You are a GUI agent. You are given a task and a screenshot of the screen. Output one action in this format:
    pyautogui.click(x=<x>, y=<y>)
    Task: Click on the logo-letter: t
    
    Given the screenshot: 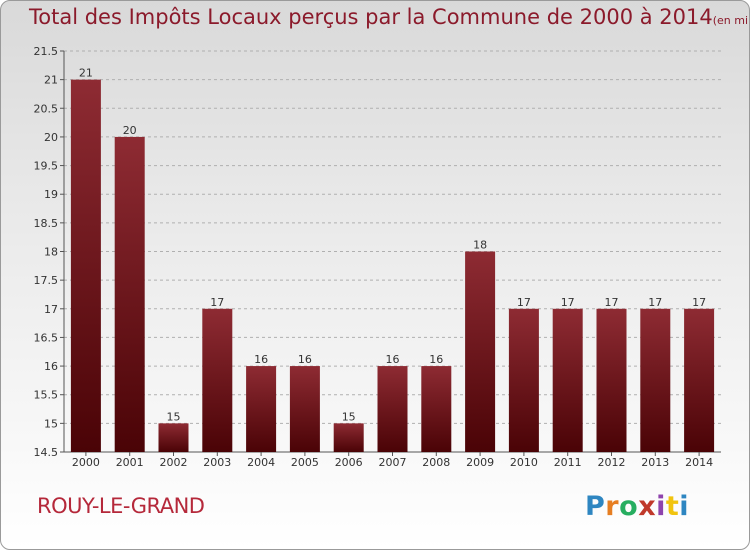 What is the action you would take?
    pyautogui.click(x=672, y=506)
    